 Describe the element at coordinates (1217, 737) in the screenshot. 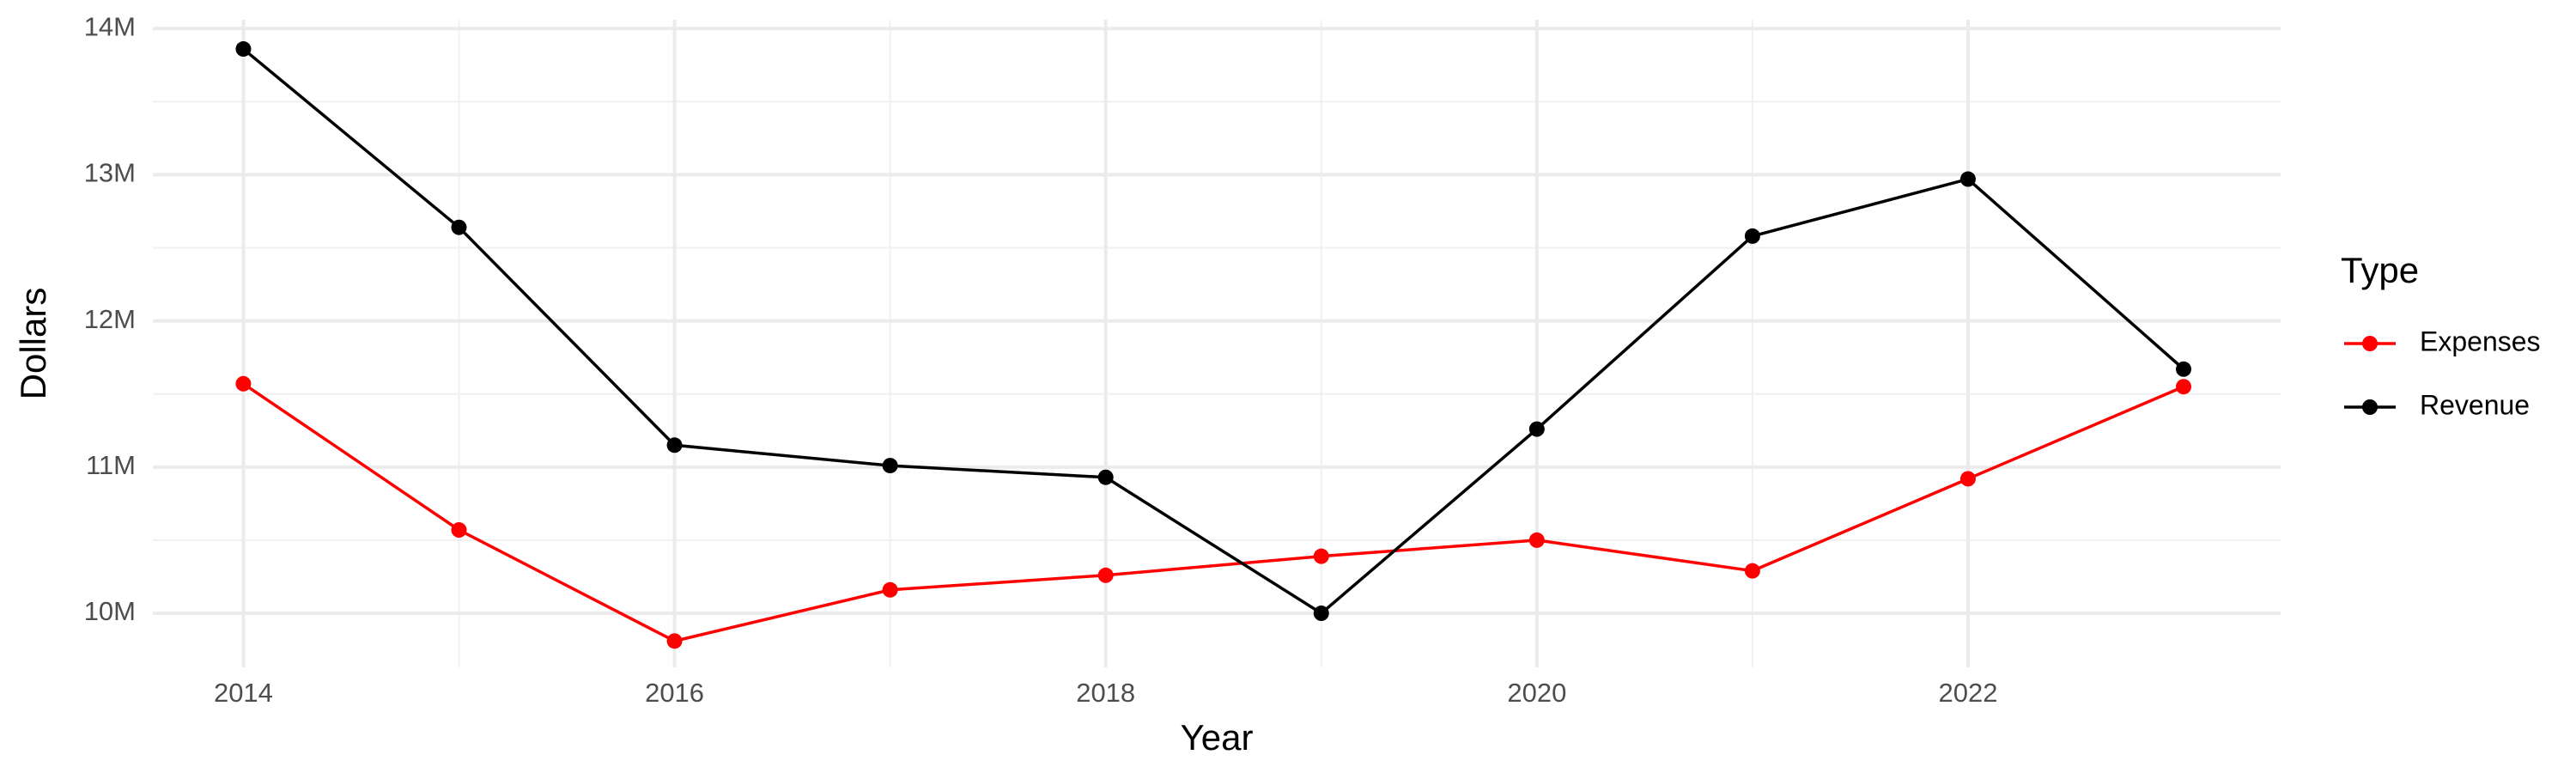

I see `x-axis-title: Year` at that location.